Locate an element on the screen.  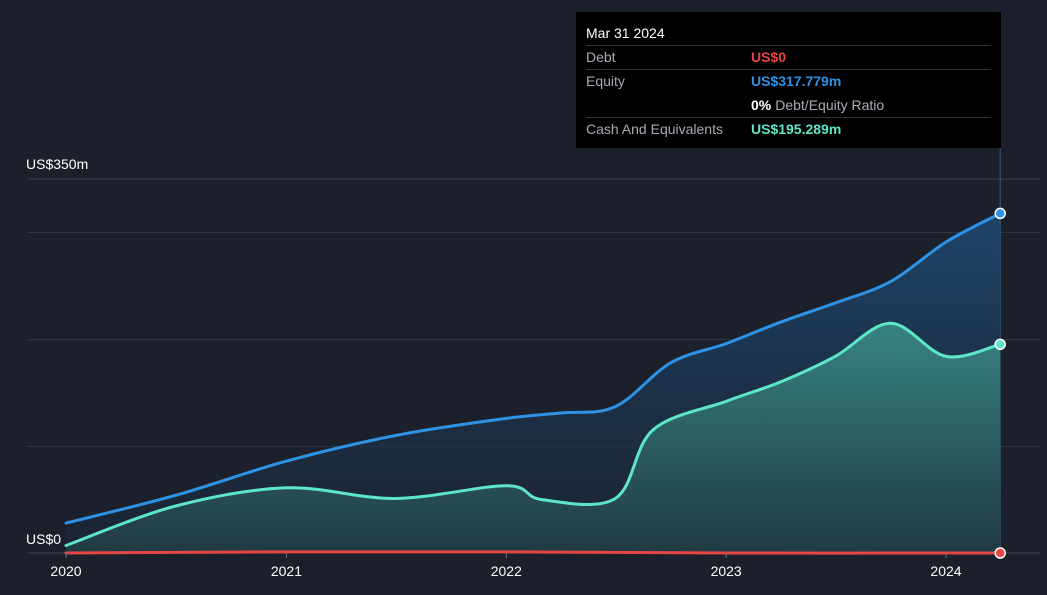
tooltip-row-equity: Equity US$317.779m is located at coordinates (788, 80).